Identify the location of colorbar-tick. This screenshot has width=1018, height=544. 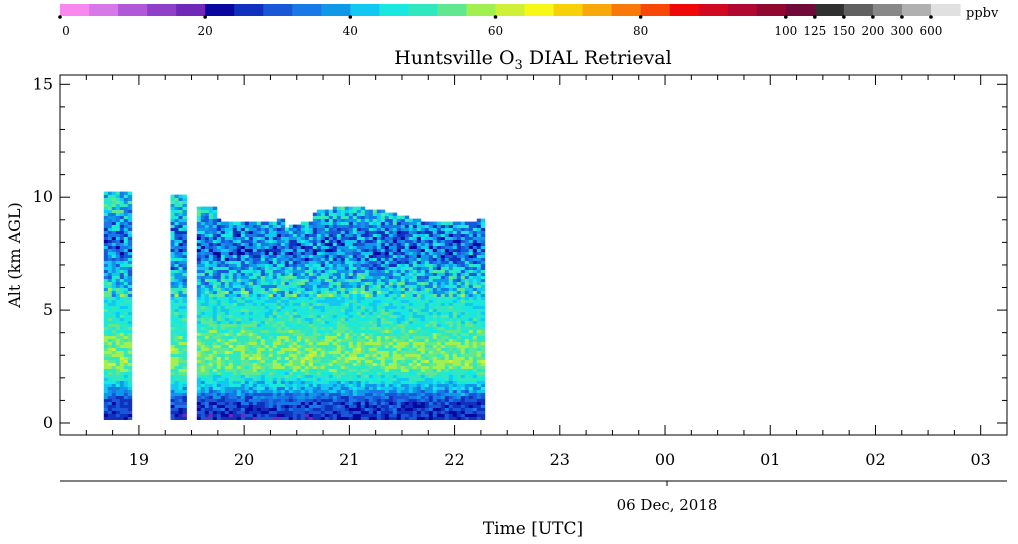
(931, 17).